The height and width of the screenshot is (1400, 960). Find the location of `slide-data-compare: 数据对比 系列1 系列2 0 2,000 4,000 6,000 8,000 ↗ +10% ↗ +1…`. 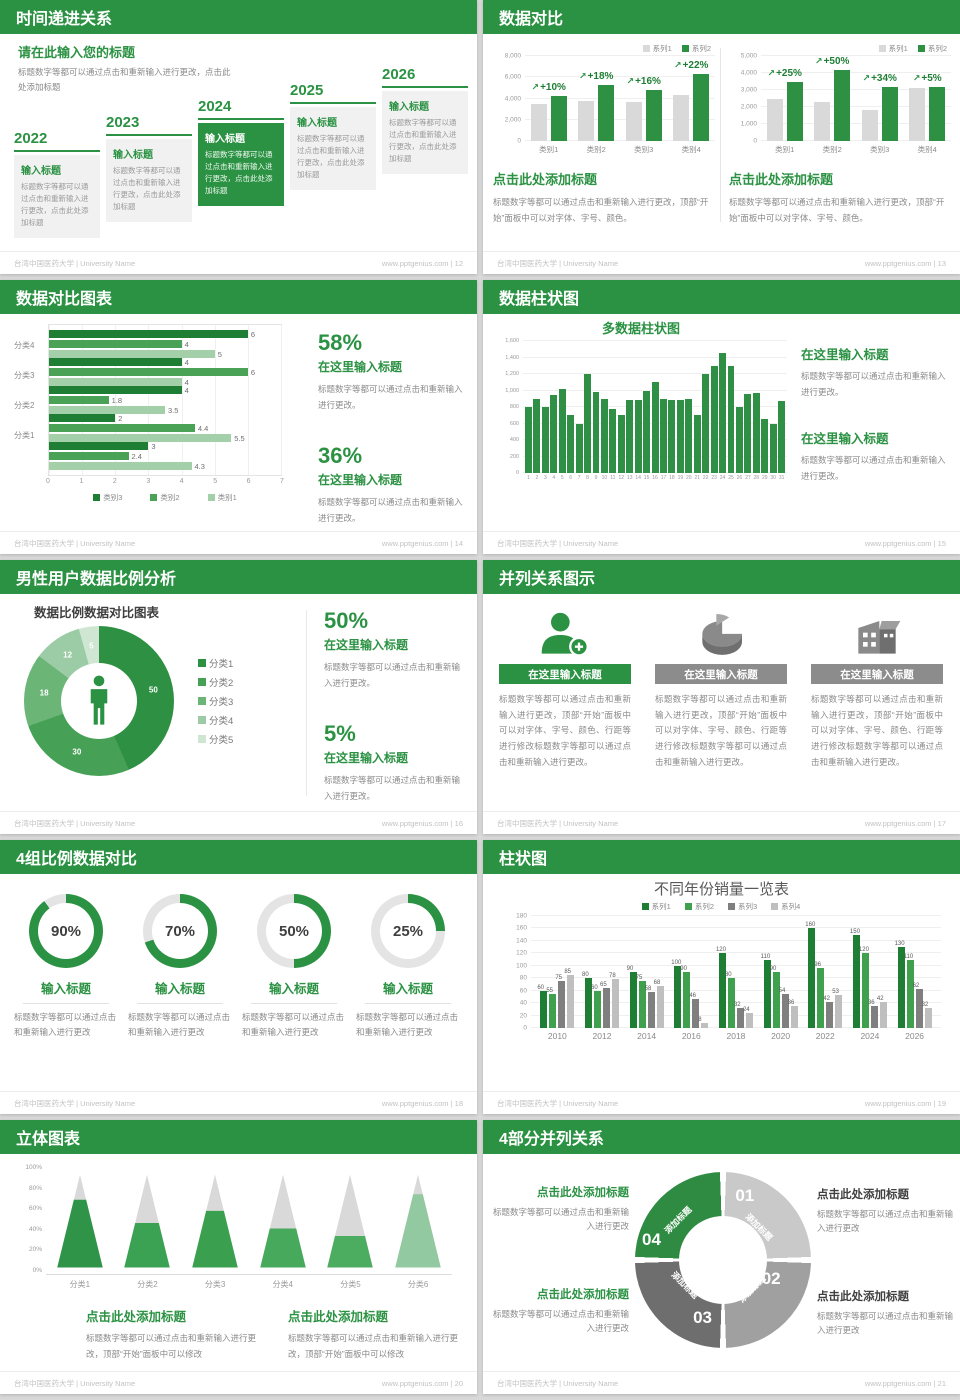

slide-data-compare: 数据对比 系列1 系列2 0 2,000 4,000 6,000 8,000 ↗ +10% ↗ +1… is located at coordinates (721, 137).